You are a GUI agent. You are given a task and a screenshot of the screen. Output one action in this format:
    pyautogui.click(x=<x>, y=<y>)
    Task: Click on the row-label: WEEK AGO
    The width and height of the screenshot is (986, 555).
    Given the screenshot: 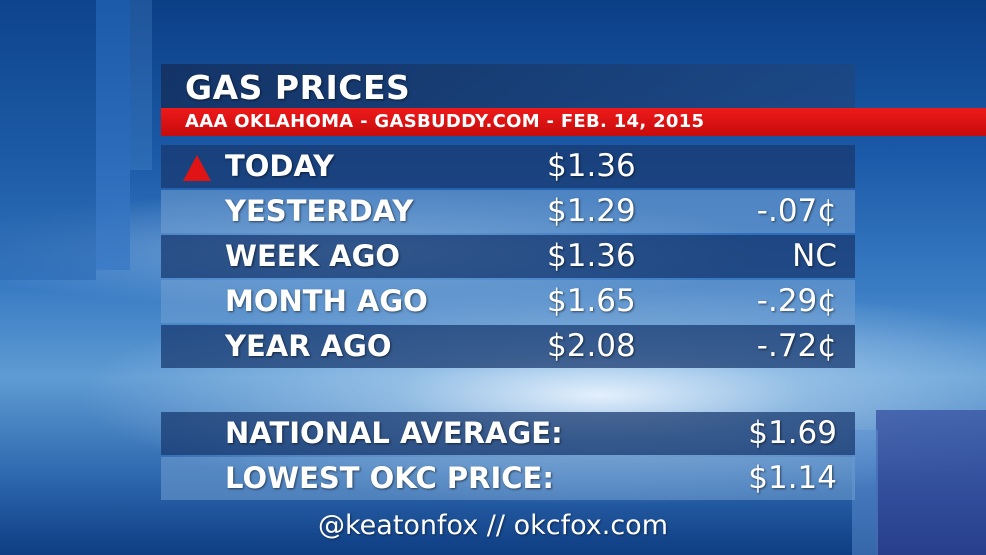 What is the action you would take?
    pyautogui.click(x=313, y=256)
    